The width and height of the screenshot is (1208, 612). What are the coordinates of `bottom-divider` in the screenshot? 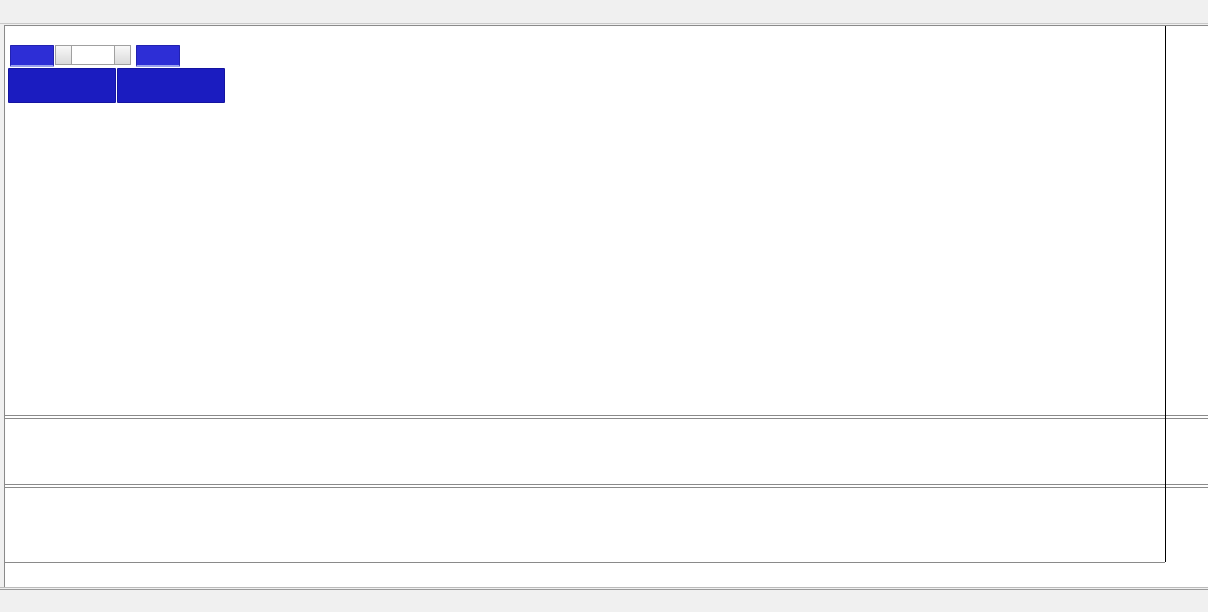 It's located at (604, 588).